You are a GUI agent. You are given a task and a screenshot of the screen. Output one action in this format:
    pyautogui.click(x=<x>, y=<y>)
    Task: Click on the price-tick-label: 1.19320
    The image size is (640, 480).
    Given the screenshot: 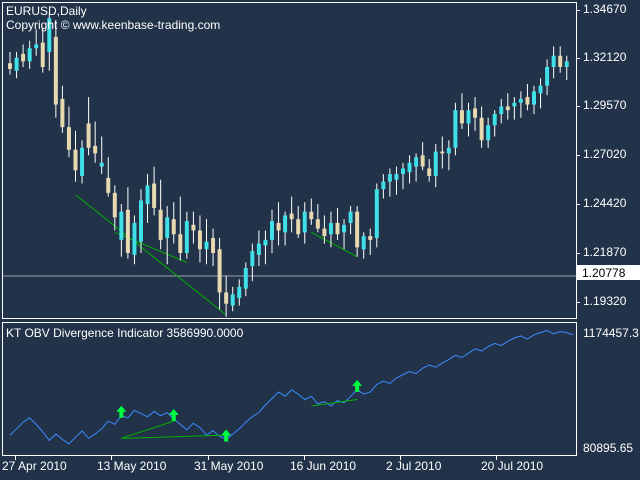 What is the action you would take?
    pyautogui.click(x=605, y=301)
    